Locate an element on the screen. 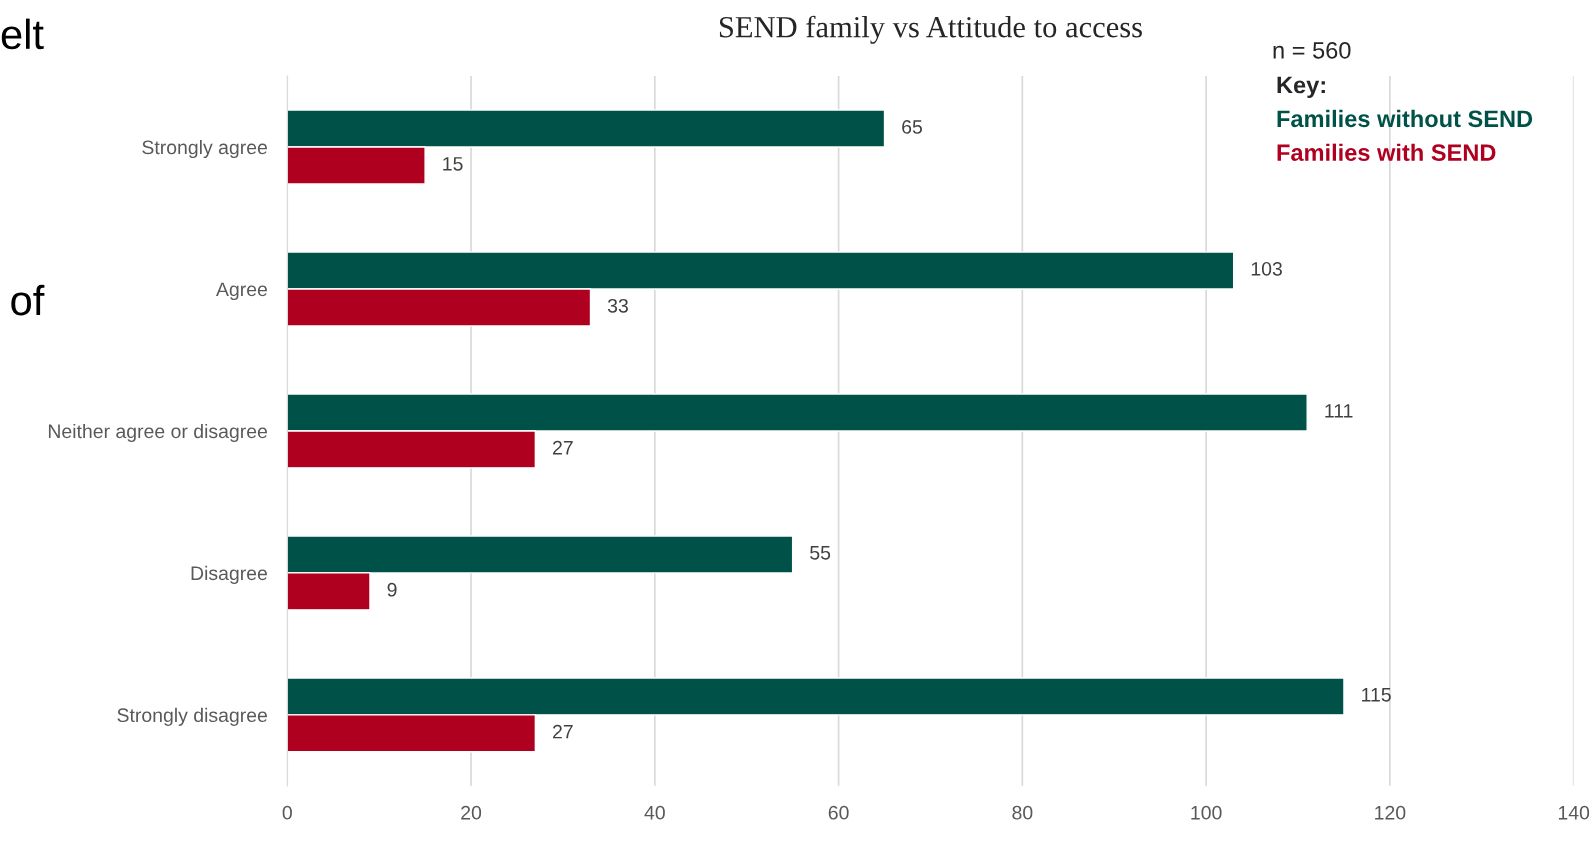 The image size is (1596, 845). data-label: 115 is located at coordinates (1376, 695).